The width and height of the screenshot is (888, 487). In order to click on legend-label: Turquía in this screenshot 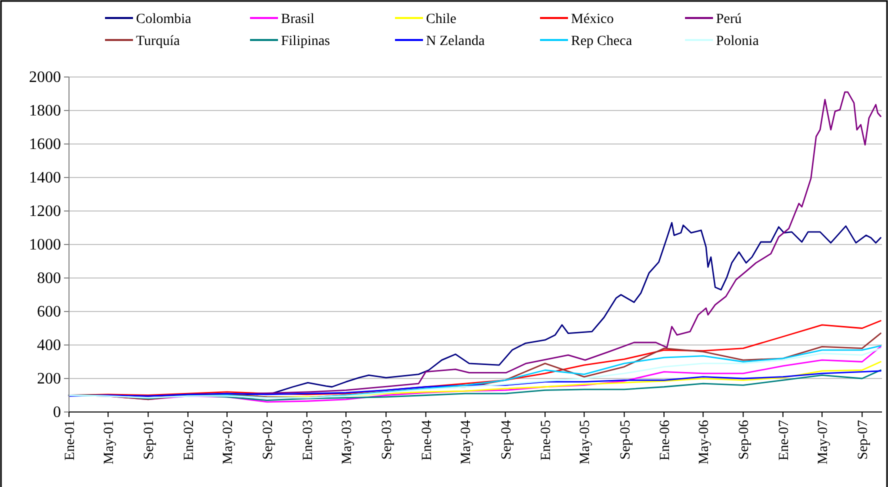, I will do `click(158, 41)`.